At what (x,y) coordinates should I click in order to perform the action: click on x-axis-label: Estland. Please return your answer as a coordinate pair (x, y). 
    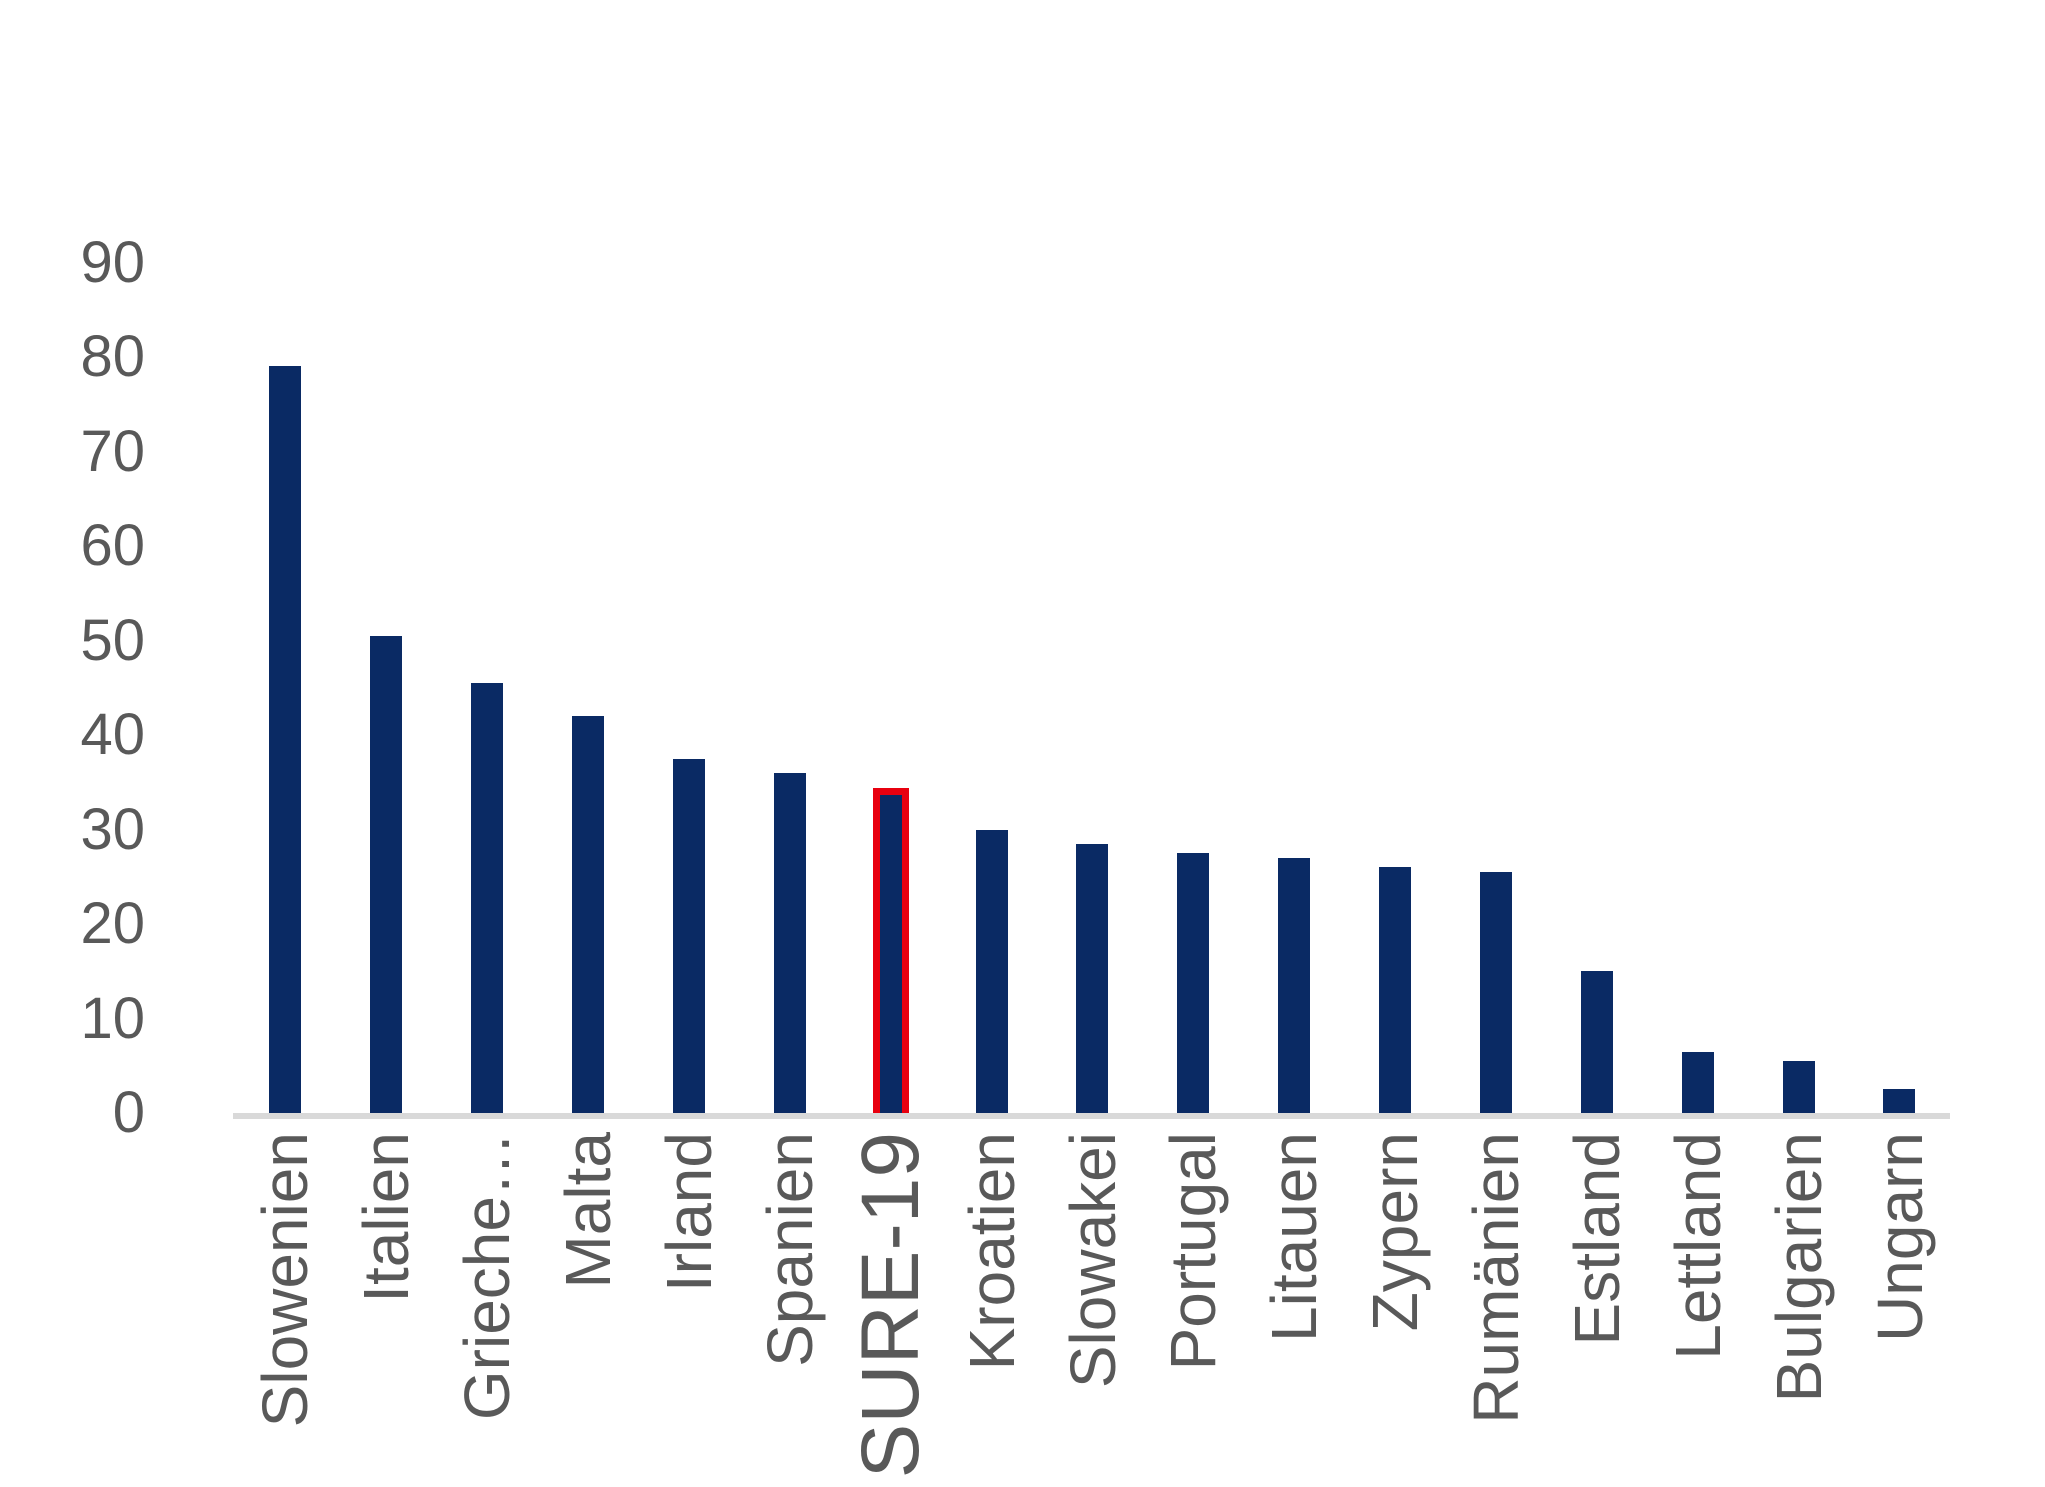
    Looking at the image, I should click on (1596, 1239).